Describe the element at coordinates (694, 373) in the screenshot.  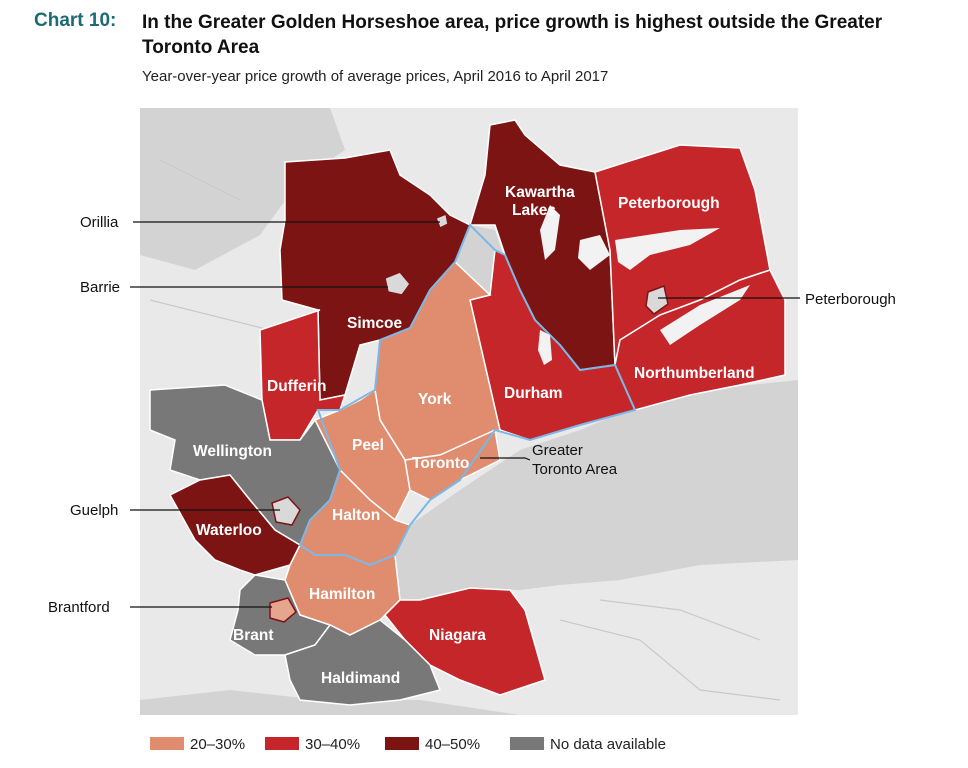
I see `region-label-northumberland: Northumberland` at that location.